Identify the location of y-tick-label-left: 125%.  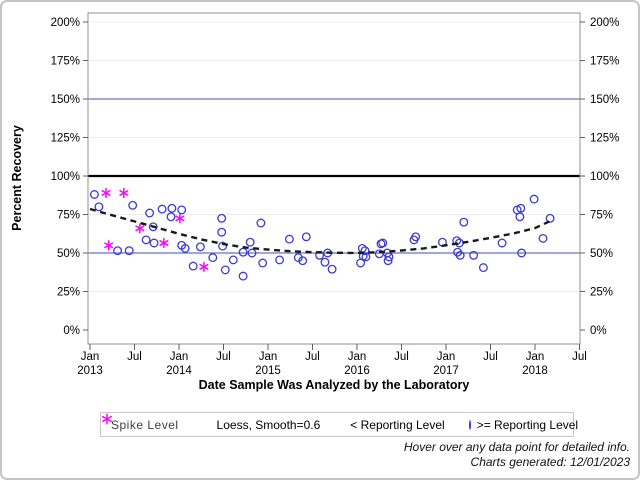
(65, 139).